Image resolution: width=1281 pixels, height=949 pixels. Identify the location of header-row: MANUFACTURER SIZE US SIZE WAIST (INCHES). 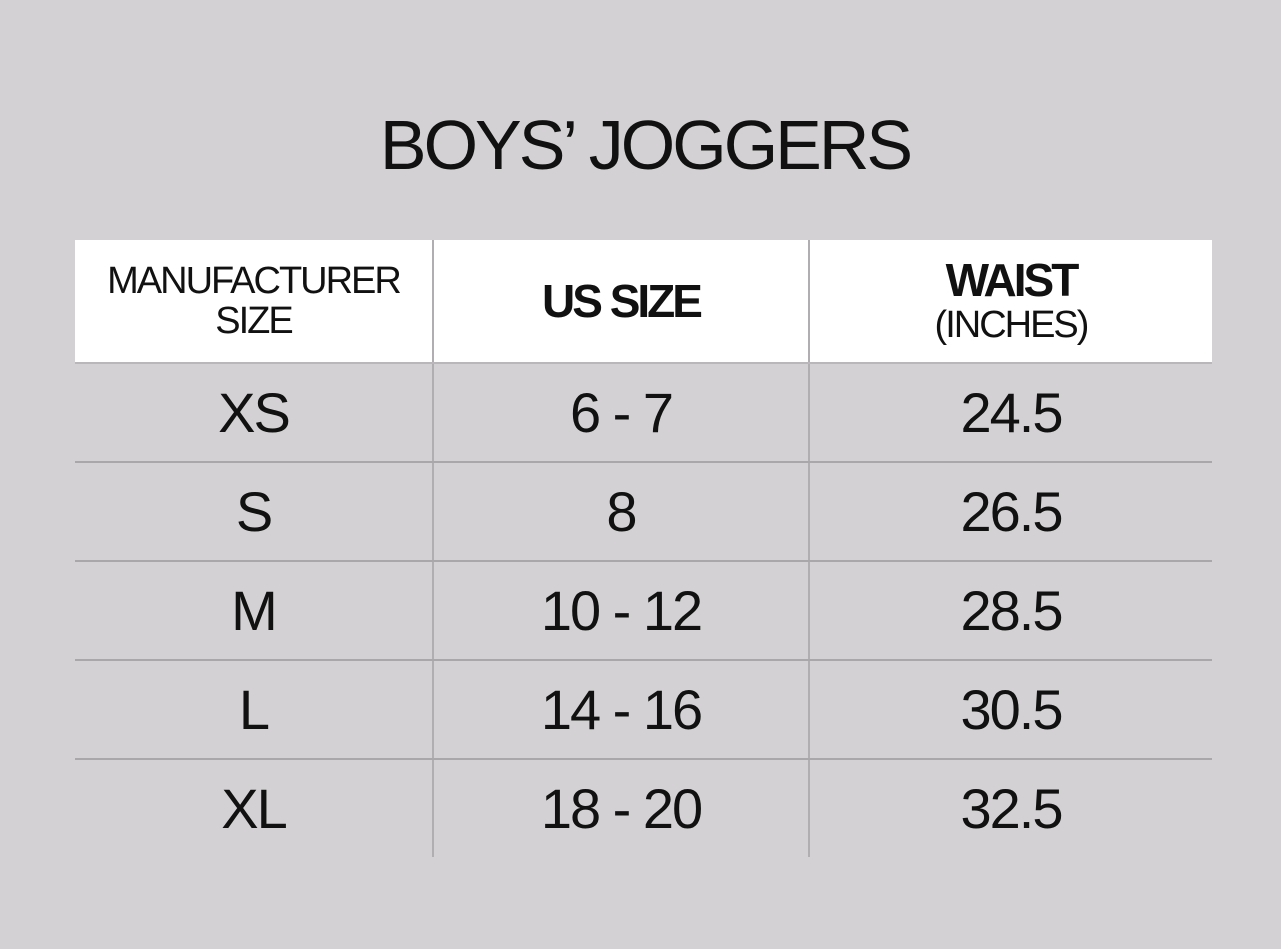
(643, 302).